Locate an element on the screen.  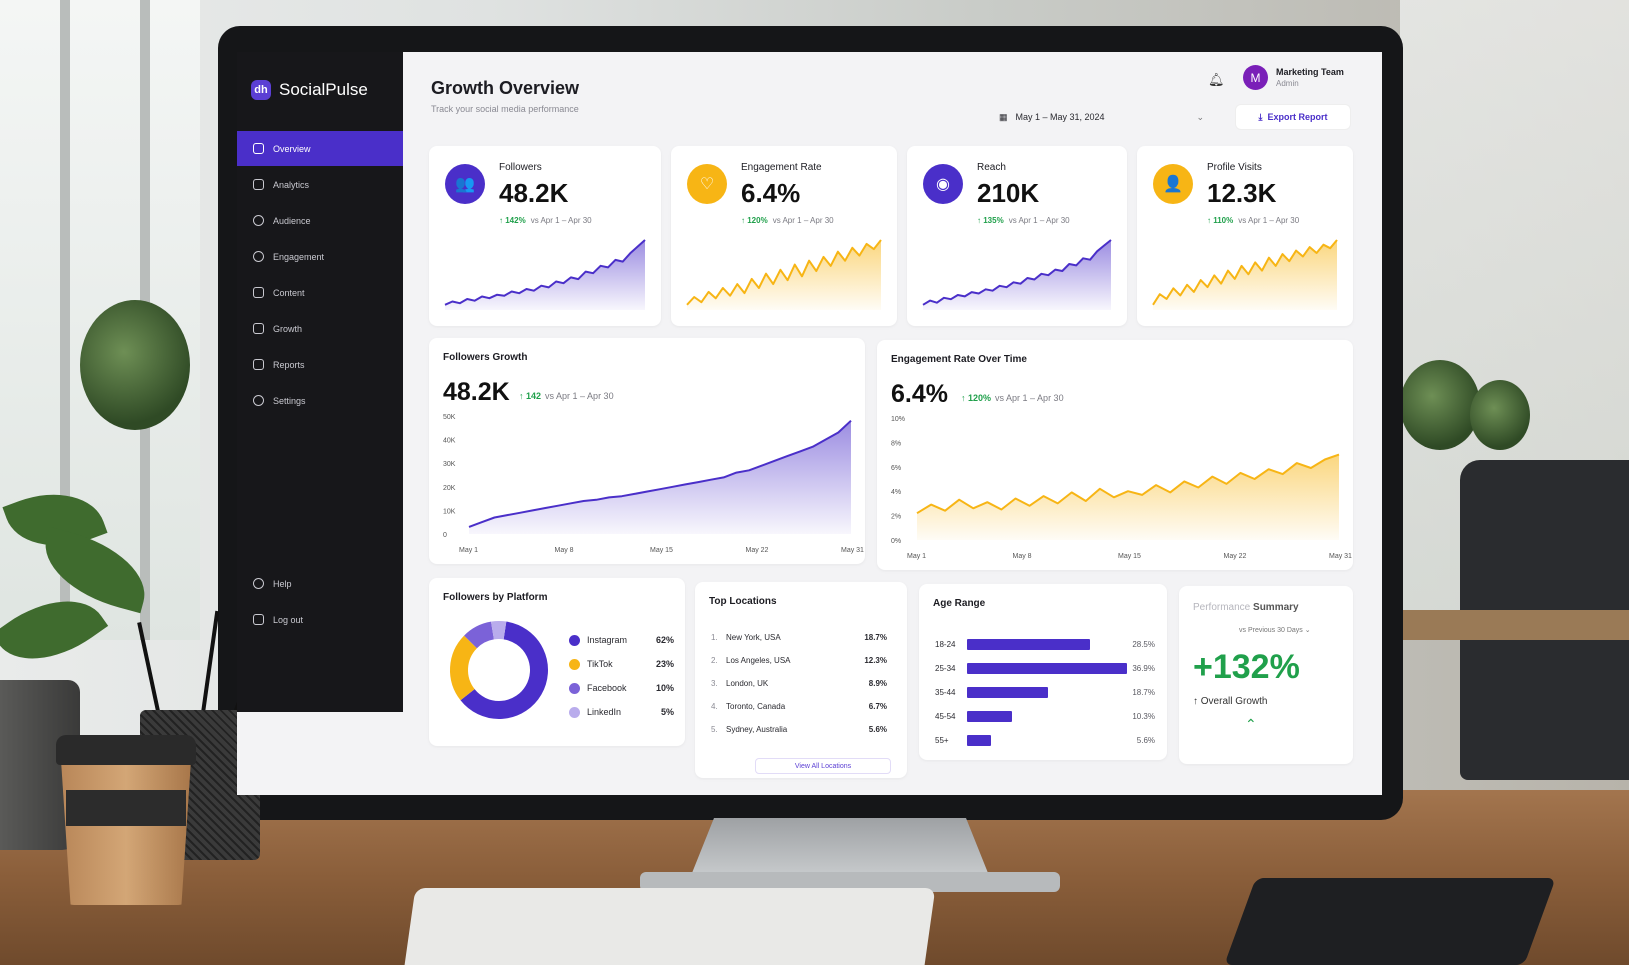
y-tick-label: 50K is located at coordinates (449, 417).